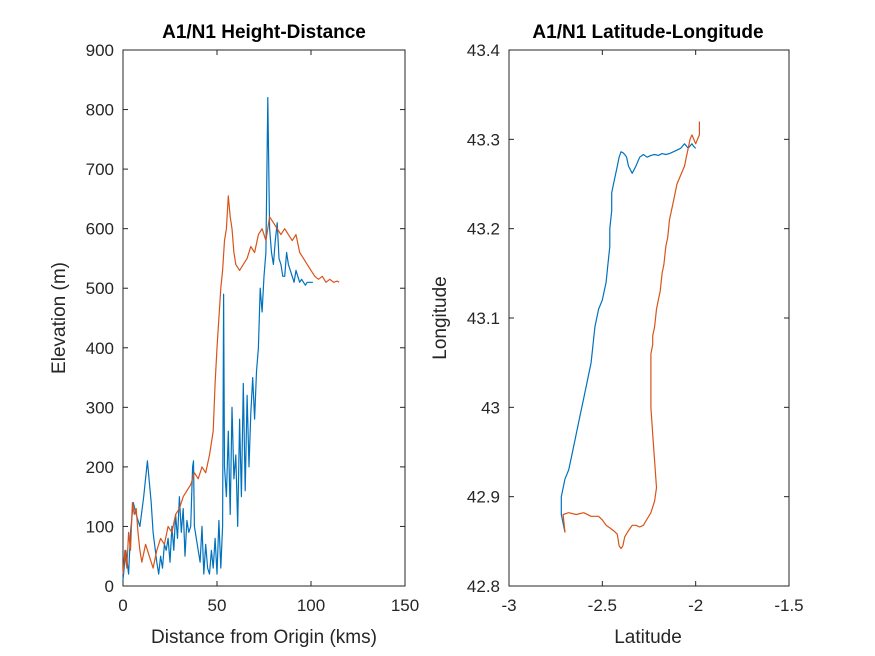  What do you see at coordinates (483, 318) in the screenshot?
I see `right-y-tick-label: 43.1` at bounding box center [483, 318].